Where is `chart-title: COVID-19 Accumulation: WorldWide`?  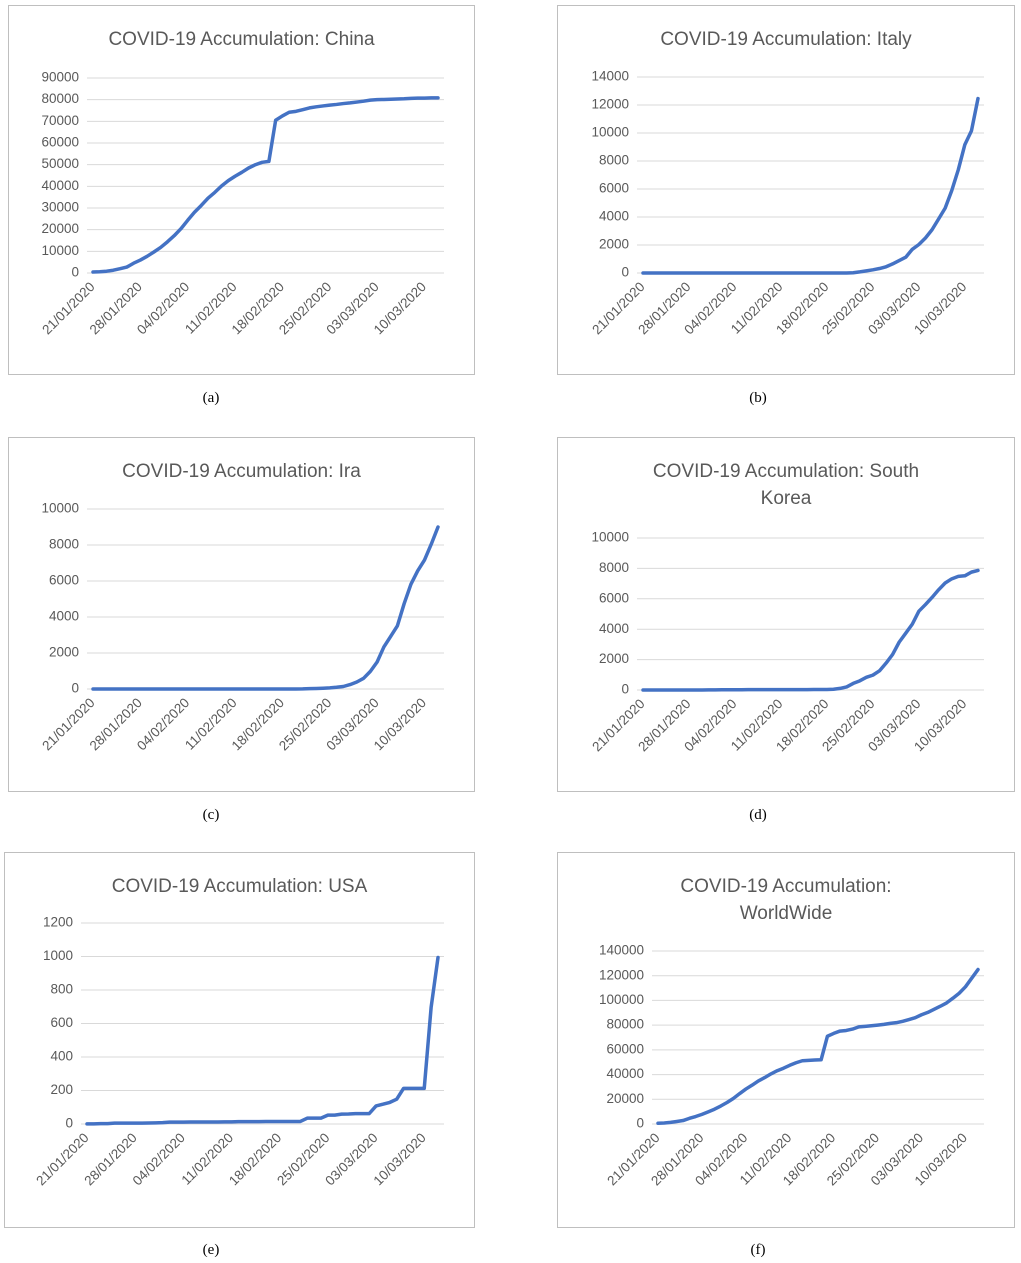 chart-title: COVID-19 Accumulation: WorldWide is located at coordinates (786, 900).